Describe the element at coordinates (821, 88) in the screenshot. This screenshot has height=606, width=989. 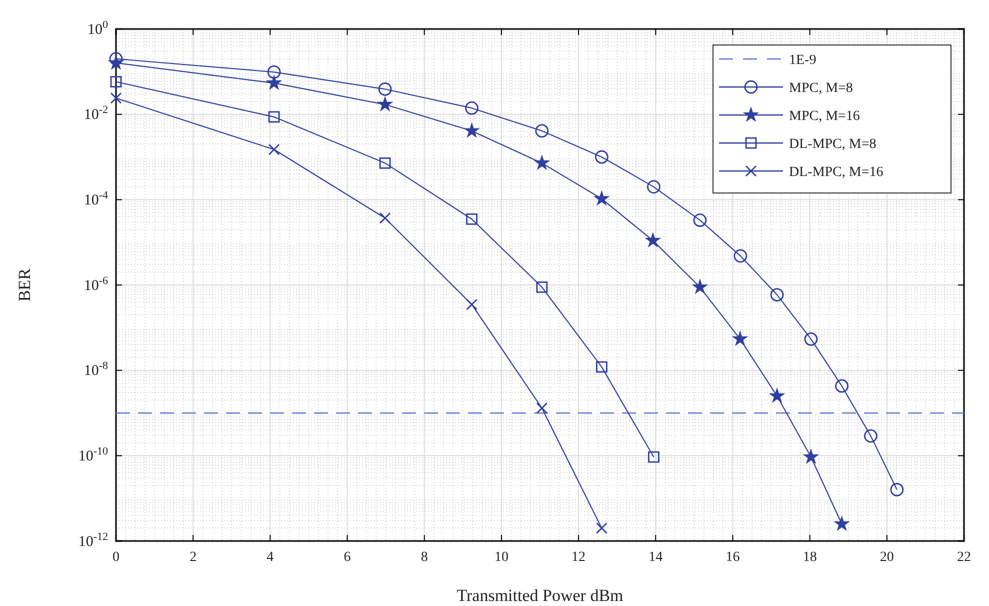
I see `legend-label: MPC, M=8` at that location.